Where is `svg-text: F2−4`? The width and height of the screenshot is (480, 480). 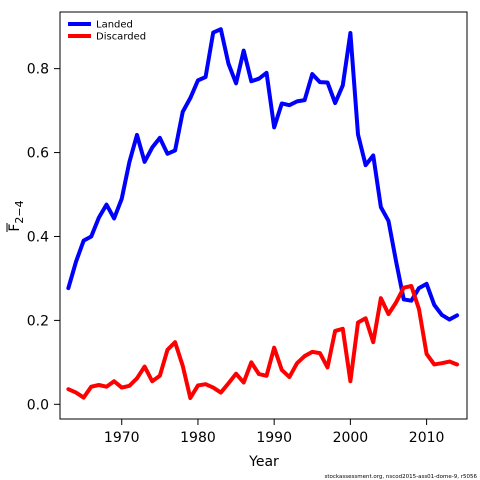 svg-text: F2−4 is located at coordinates (16, 215).